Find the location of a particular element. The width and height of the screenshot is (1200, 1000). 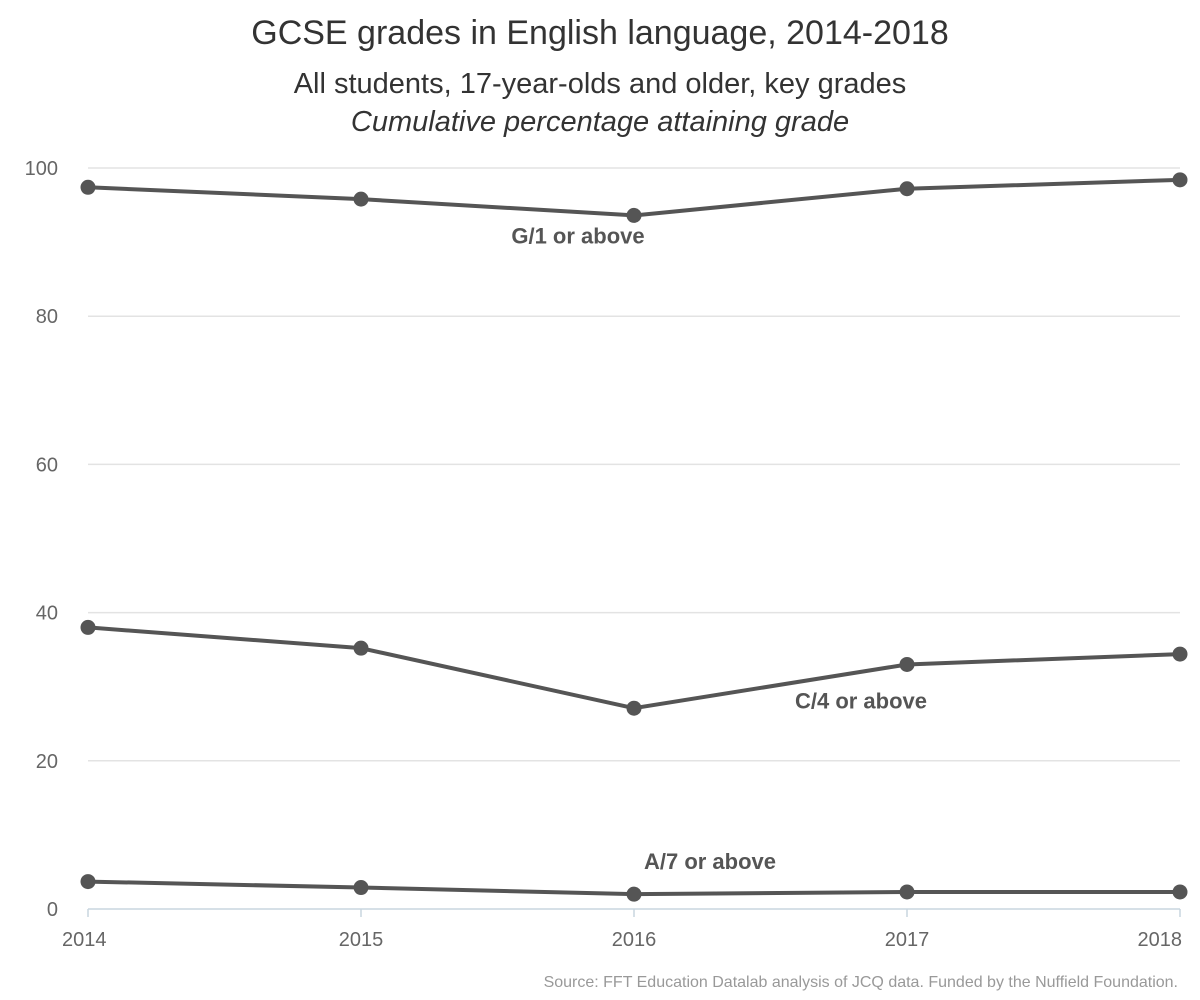

data-point-a-7-or-above-2018 is located at coordinates (1180, 892).